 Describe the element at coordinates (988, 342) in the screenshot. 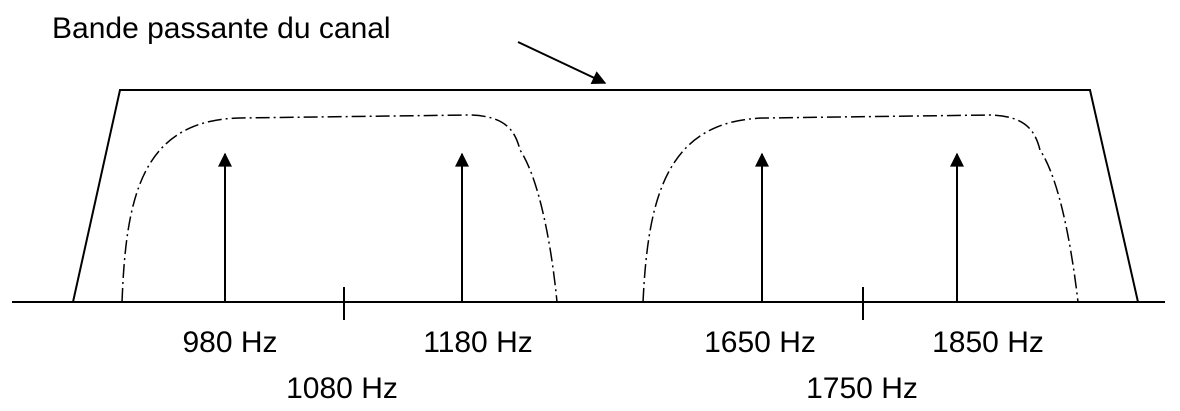

I see `carrier-label: 1850 Hz` at that location.